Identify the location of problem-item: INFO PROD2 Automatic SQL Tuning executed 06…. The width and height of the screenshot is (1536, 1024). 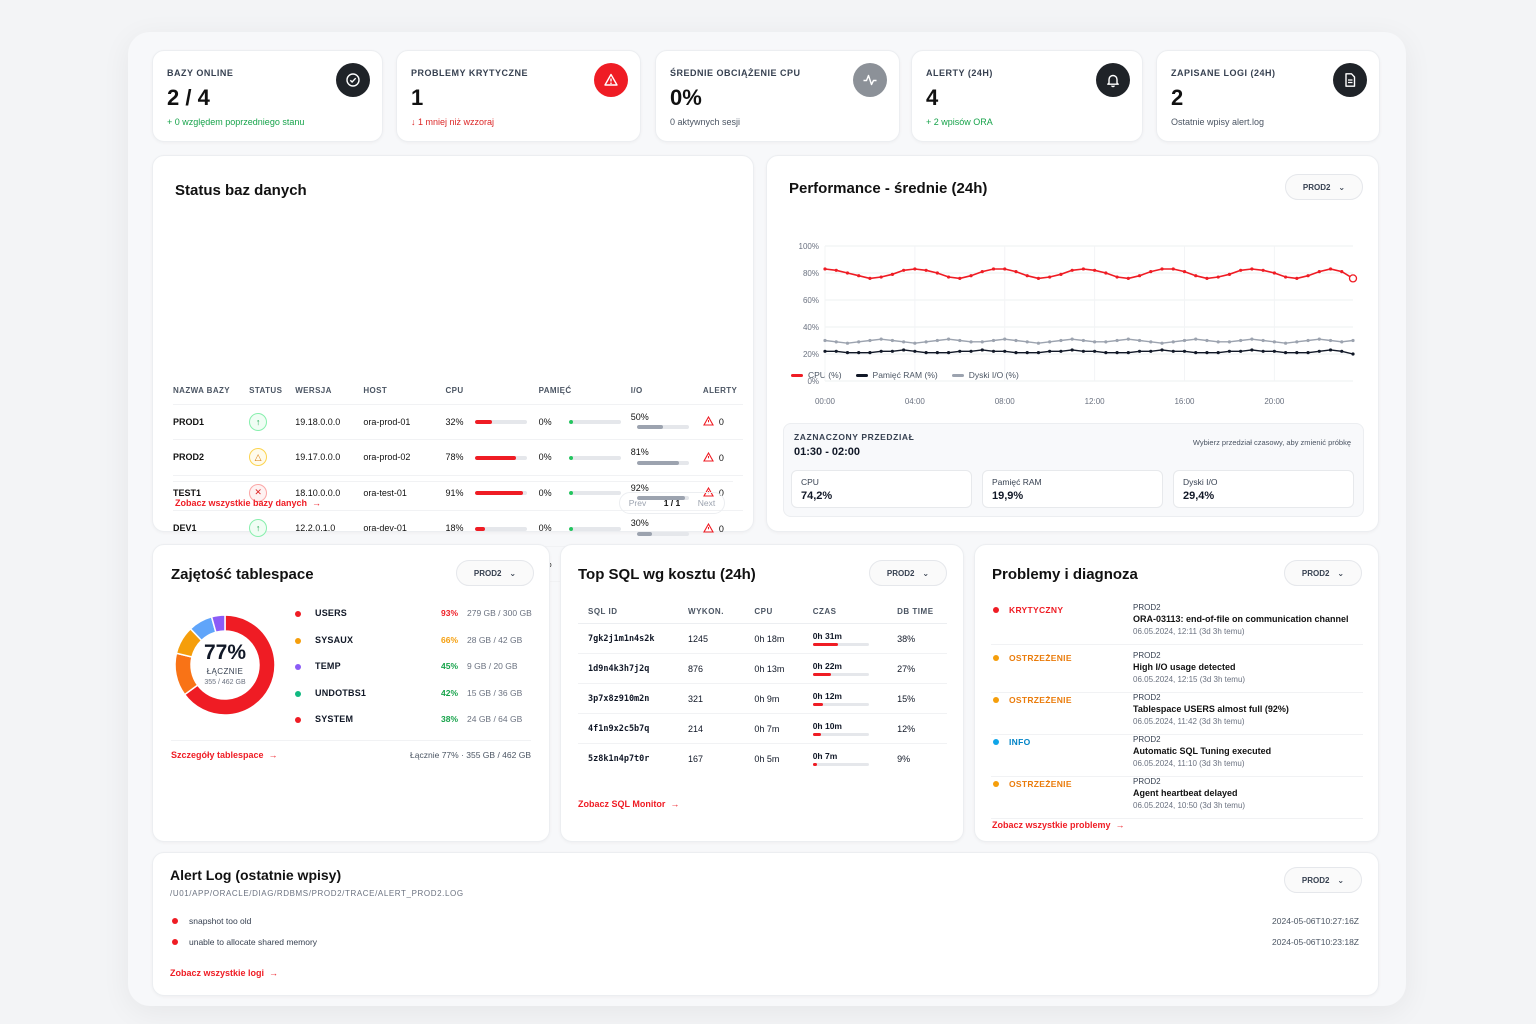
(1177, 756).